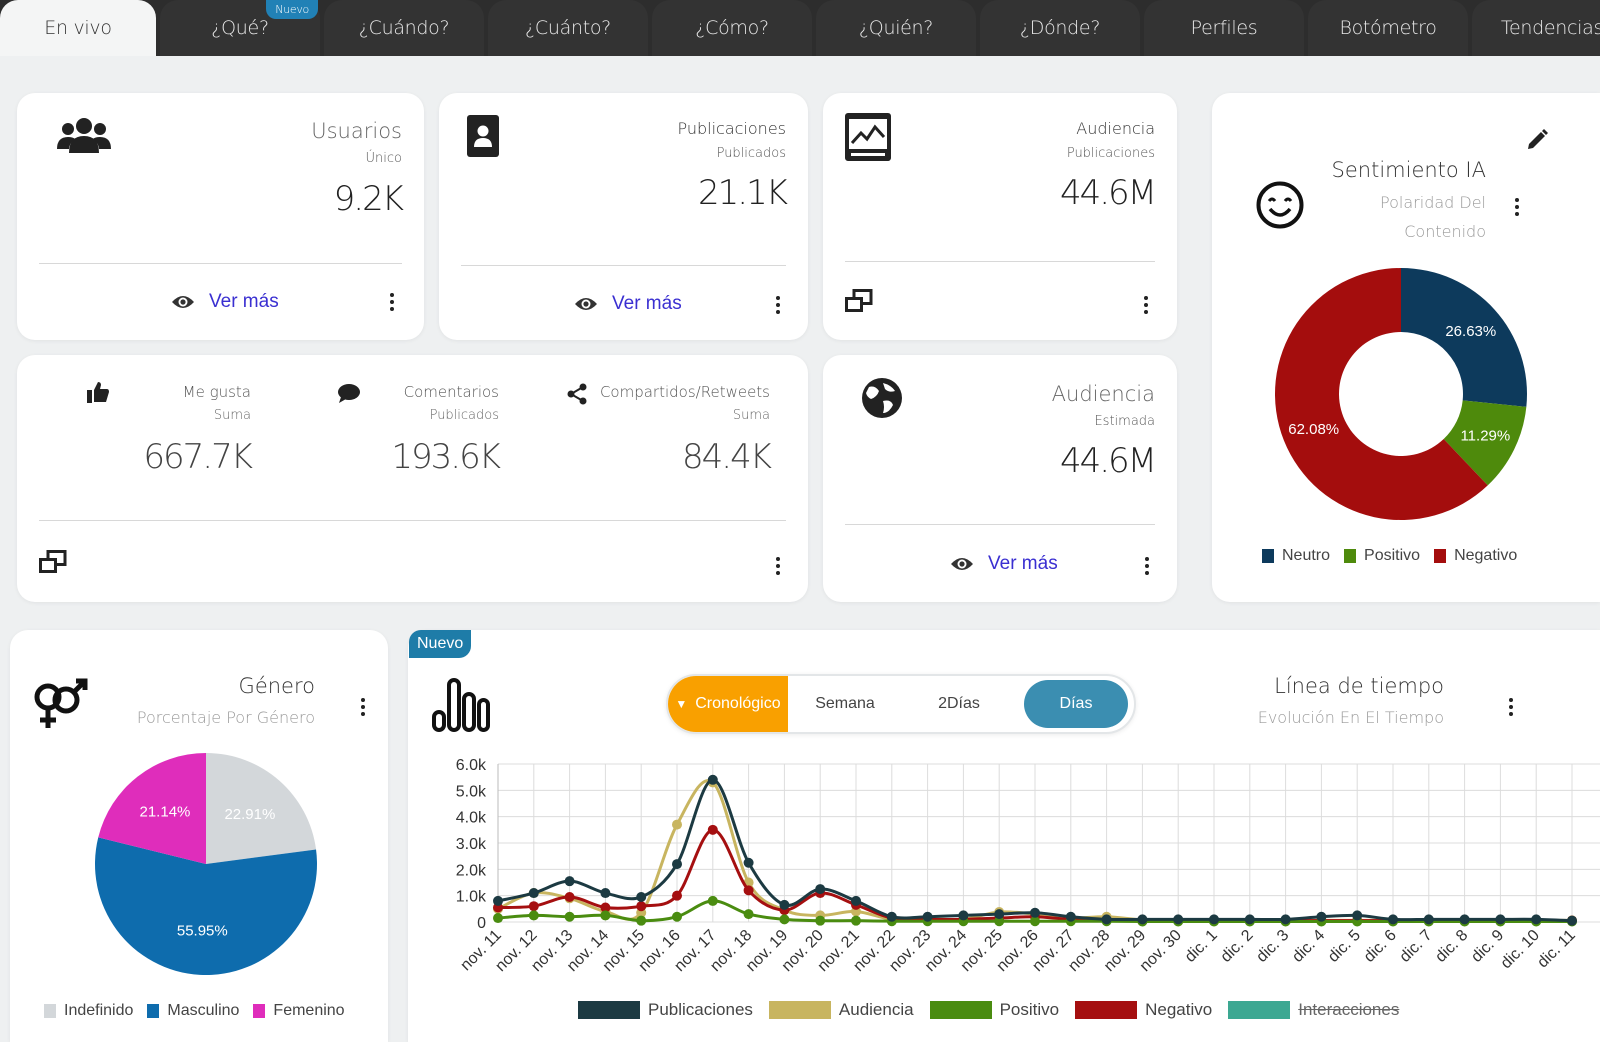  What do you see at coordinates (677, 824) in the screenshot?
I see `data-point-audiencia` at bounding box center [677, 824].